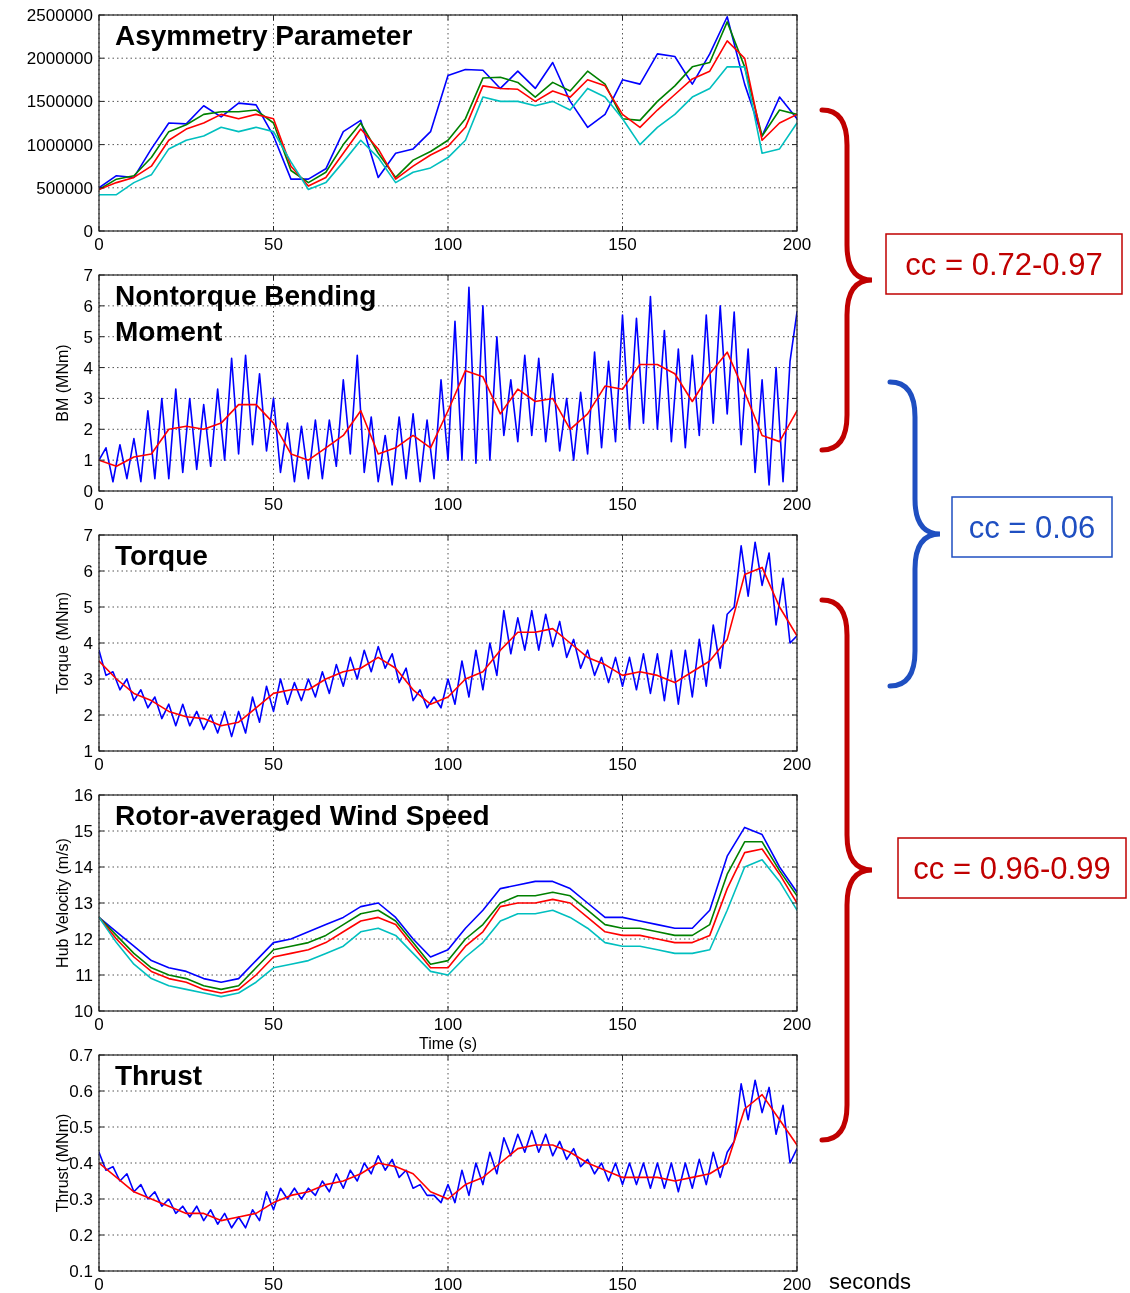 This screenshot has height=1293, width=1130. What do you see at coordinates (59, 15) in the screenshot?
I see `y-tick-label: 2500000` at bounding box center [59, 15].